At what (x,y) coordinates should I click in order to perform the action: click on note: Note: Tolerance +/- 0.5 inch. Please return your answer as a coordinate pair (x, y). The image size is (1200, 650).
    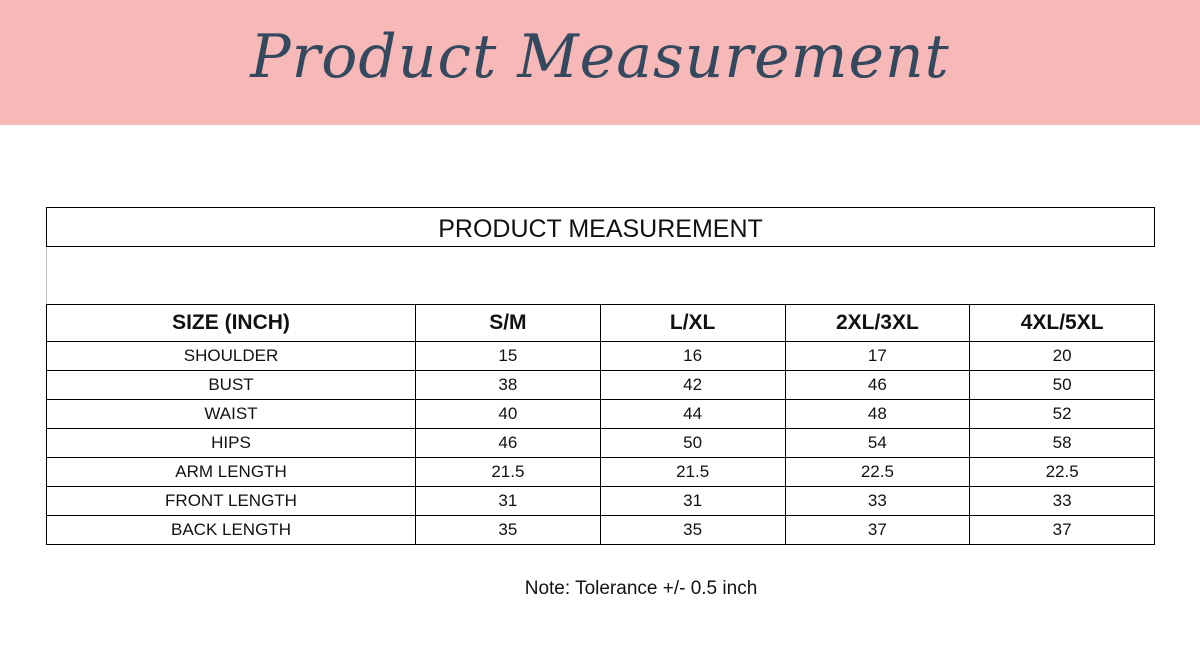
    Looking at the image, I should click on (641, 588).